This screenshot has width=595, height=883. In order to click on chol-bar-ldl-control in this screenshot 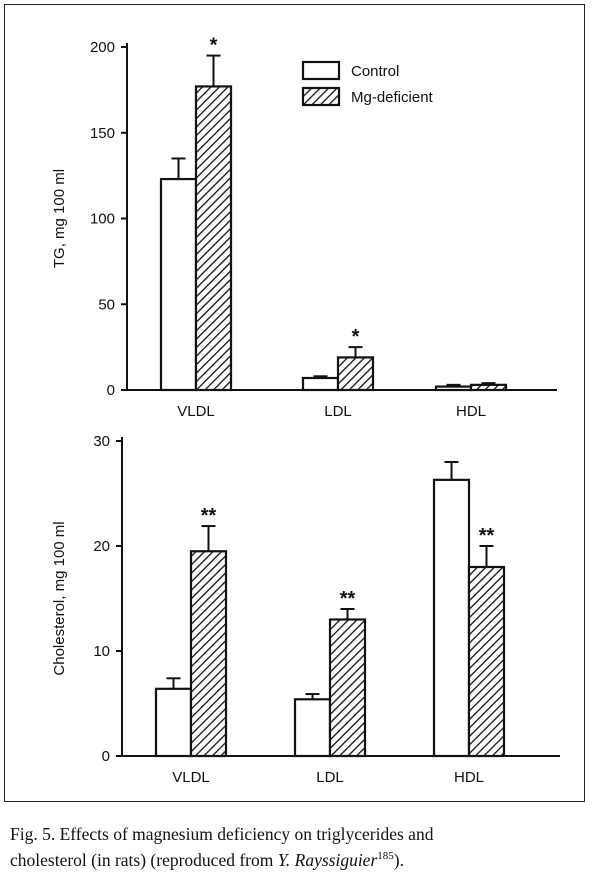, I will do `click(312, 728)`.